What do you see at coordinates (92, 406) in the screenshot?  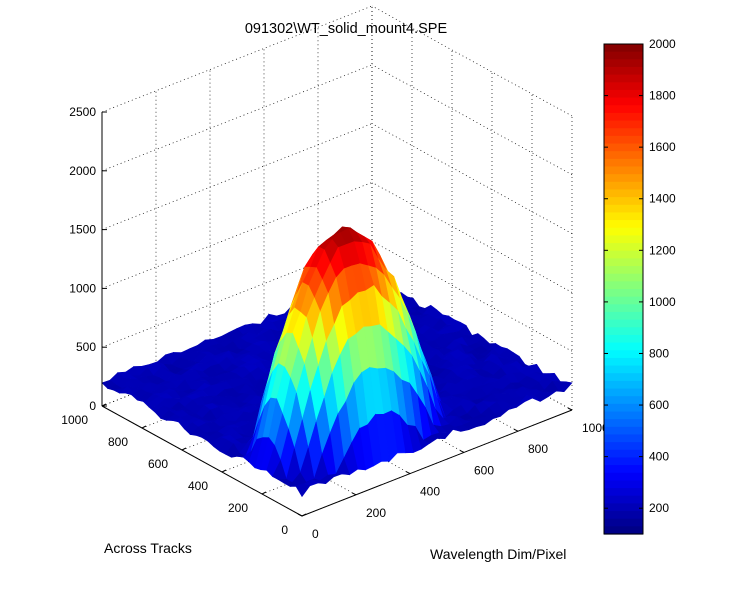 I see `z-tick-label: 0` at bounding box center [92, 406].